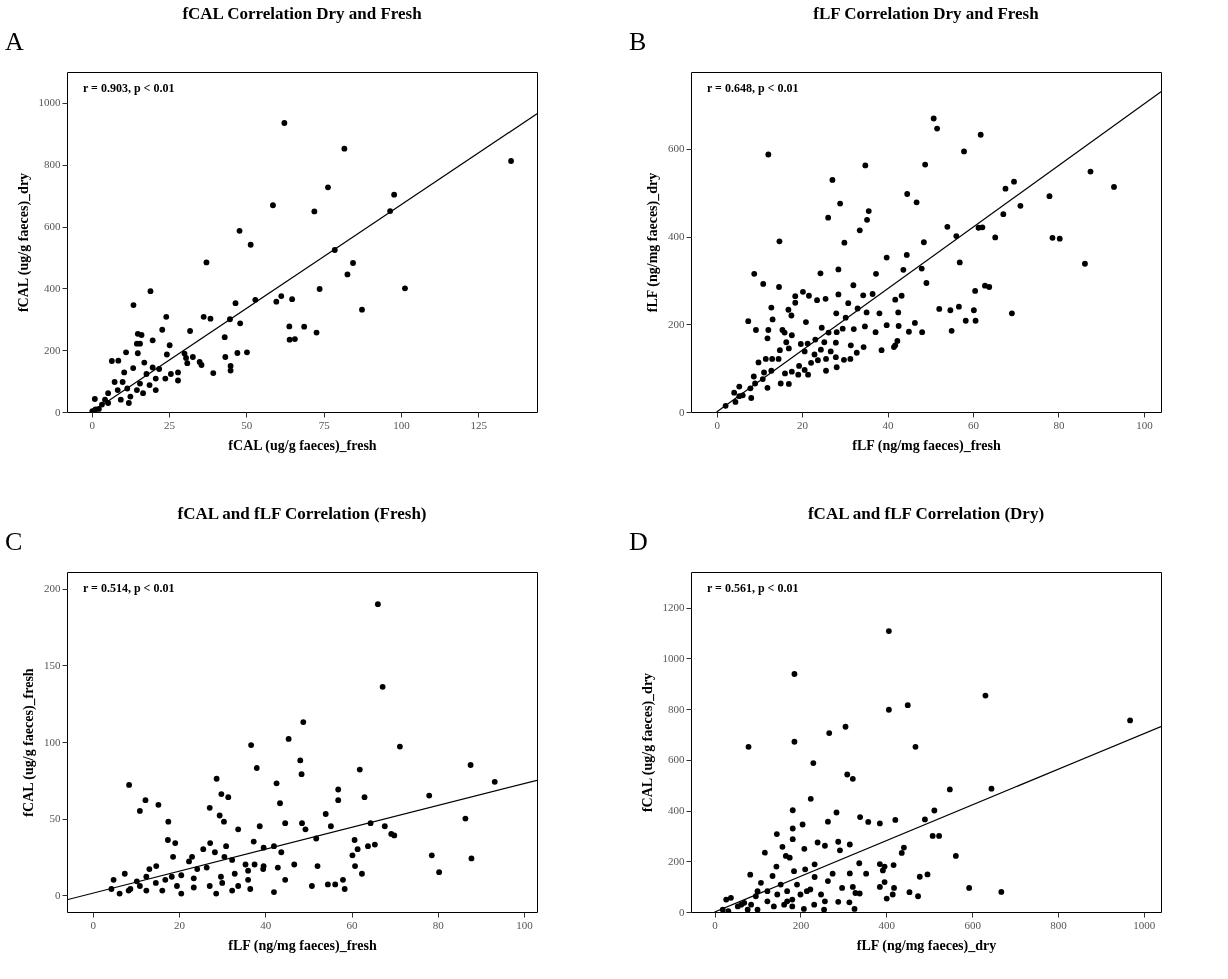 This screenshot has height=979, width=1228. Describe the element at coordinates (926, 945) in the screenshot. I see `x-axis-title: fLF (ng/mg faeces)_dry` at that location.